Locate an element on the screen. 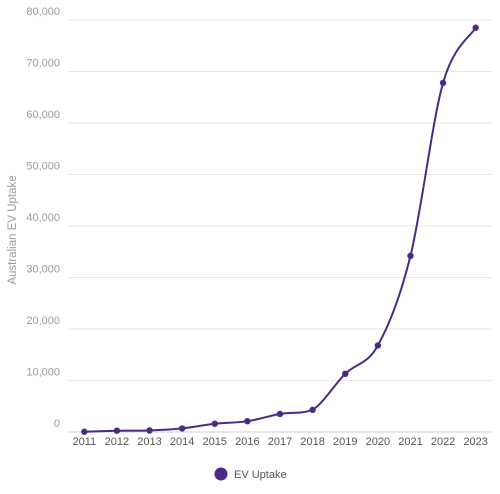 This screenshot has width=500, height=494. x-tick-label: 2011 is located at coordinates (84, 442).